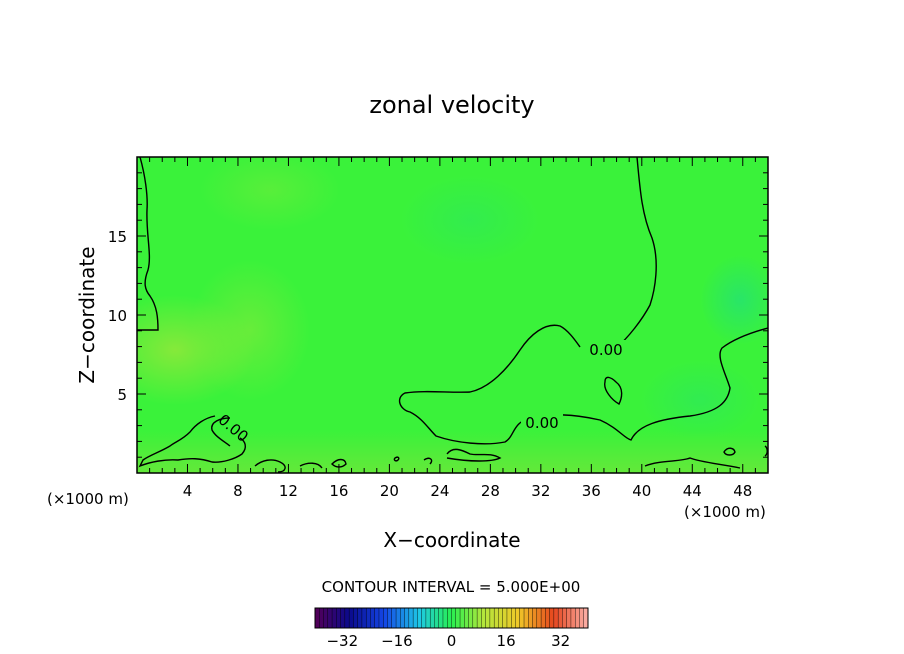 The height and width of the screenshot is (654, 904). What do you see at coordinates (451, 540) in the screenshot?
I see `x-axis-label: X−coordinate` at bounding box center [451, 540].